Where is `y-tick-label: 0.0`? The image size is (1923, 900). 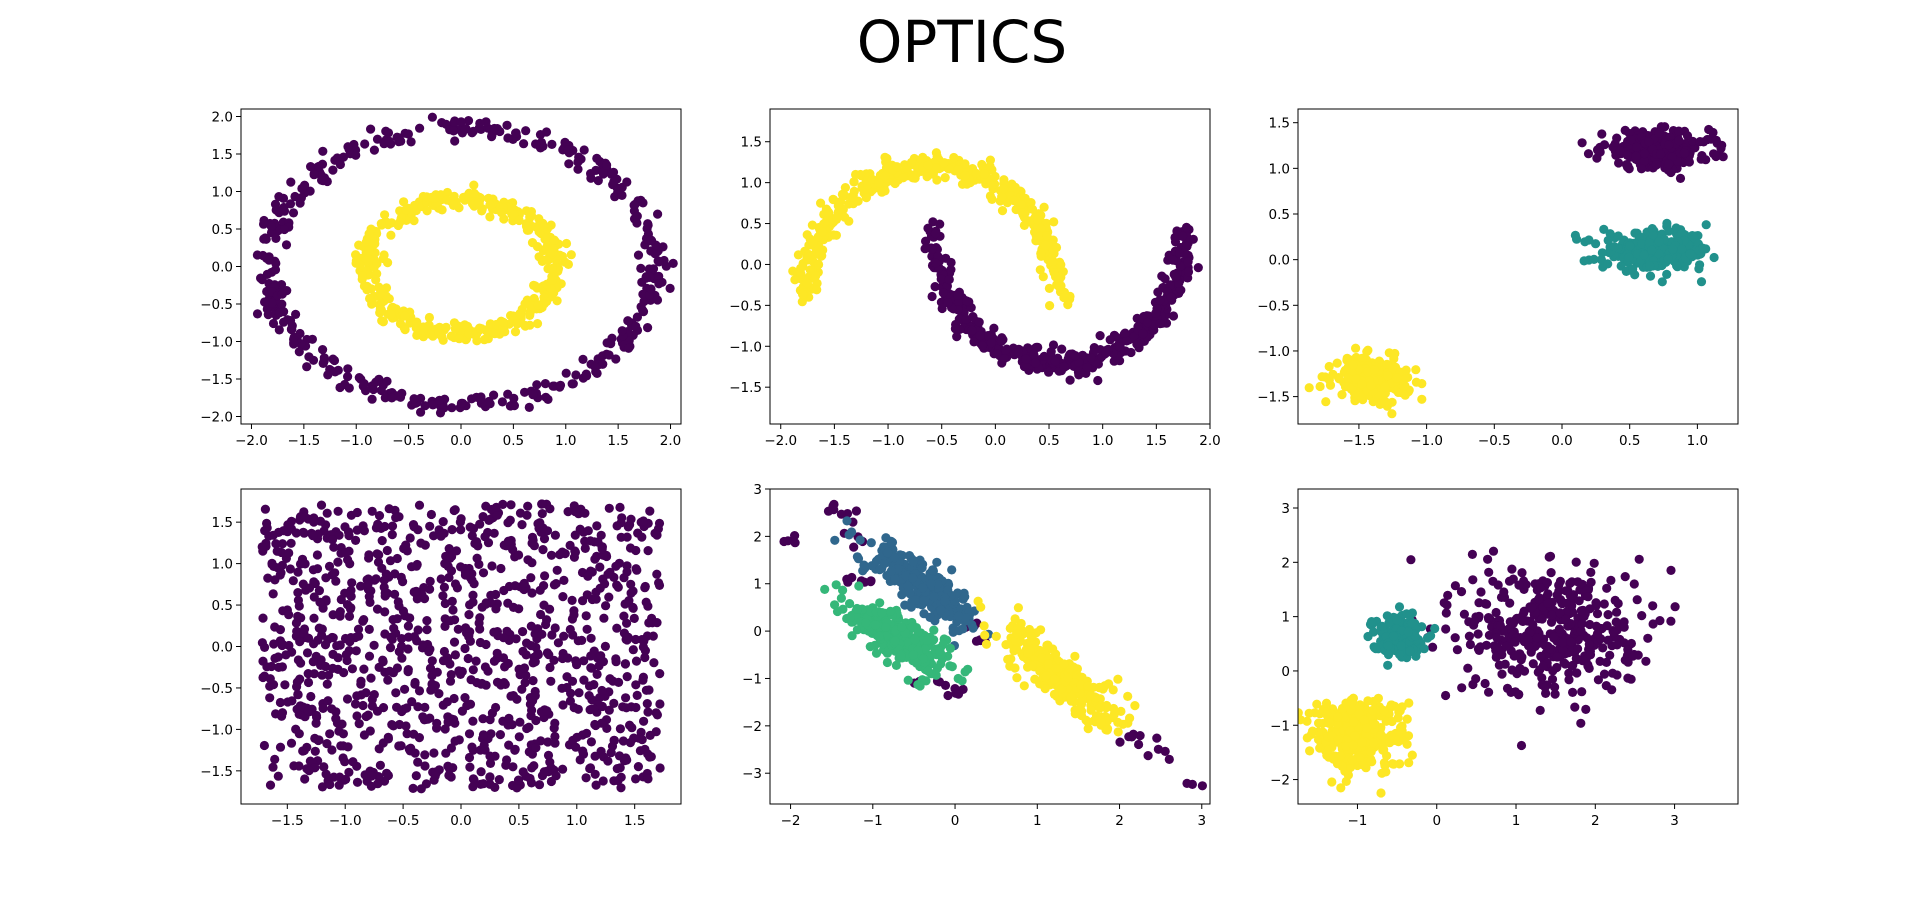 y-tick-label: 0.0 is located at coordinates (751, 265).